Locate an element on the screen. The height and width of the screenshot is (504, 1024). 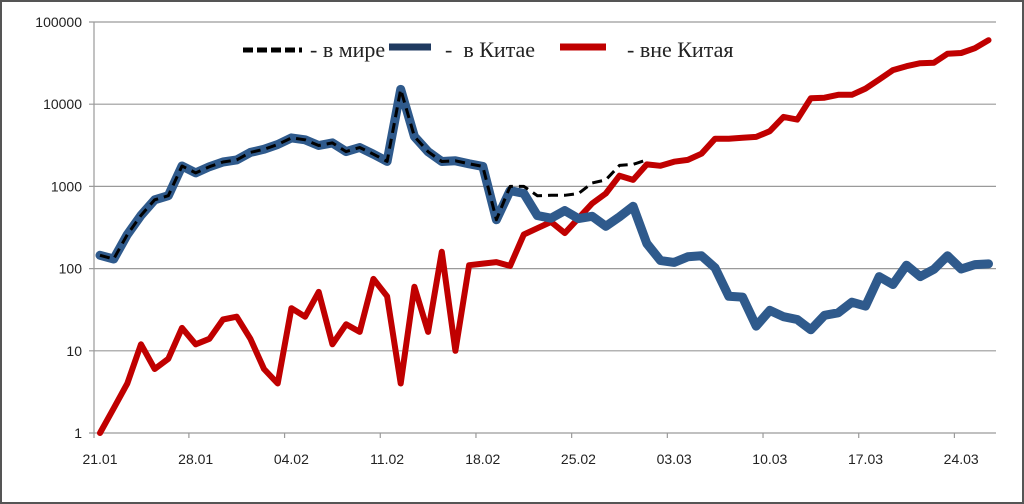
legend-label-world: - в мире is located at coordinates (347, 49).